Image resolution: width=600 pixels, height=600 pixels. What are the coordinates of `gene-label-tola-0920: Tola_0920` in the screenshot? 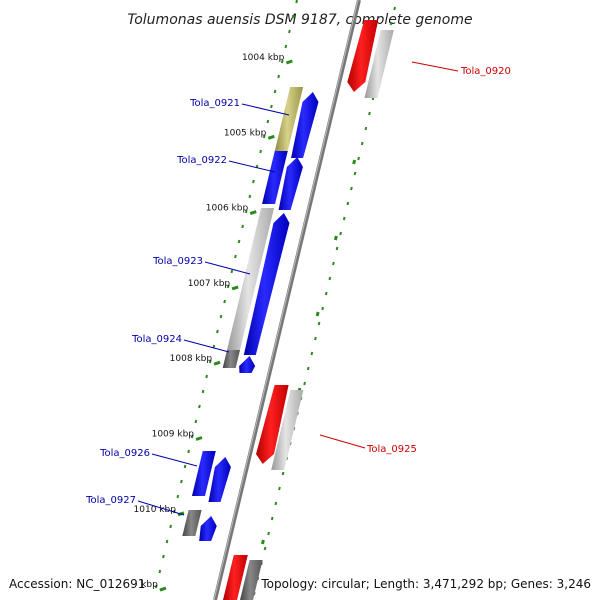 It's located at (485, 71).